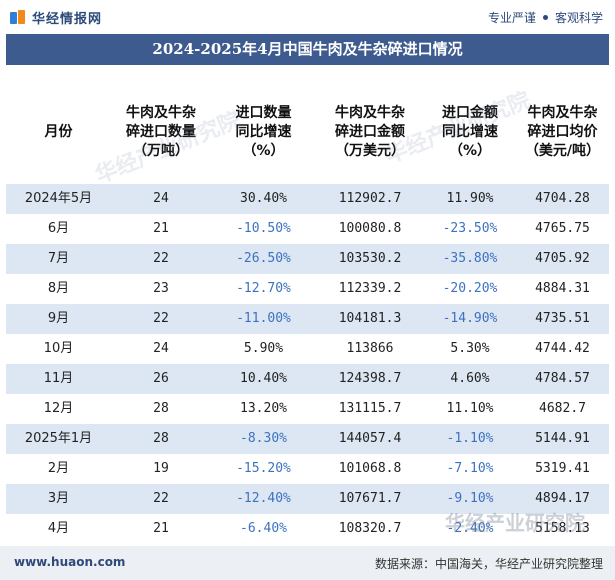 The height and width of the screenshot is (580, 615). I want to click on brand-name: 华经情报网, so click(67, 19).